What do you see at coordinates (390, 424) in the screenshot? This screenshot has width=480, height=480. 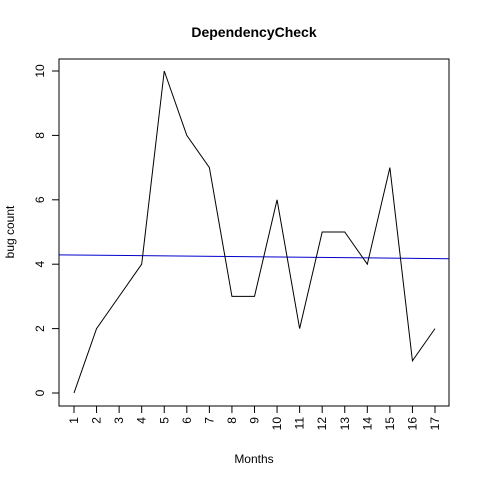 I see `x-tick-label: 15` at bounding box center [390, 424].